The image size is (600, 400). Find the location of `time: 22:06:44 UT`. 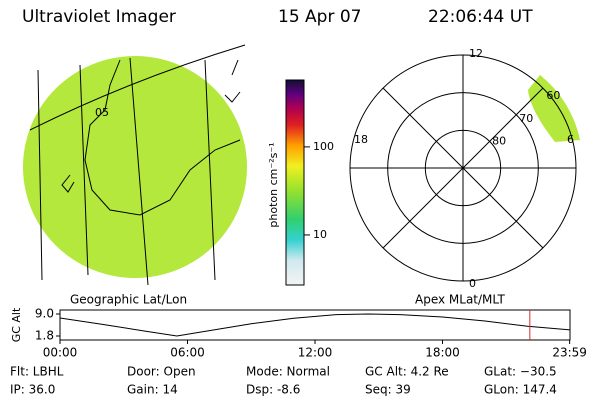

time: 22:06:44 UT is located at coordinates (480, 17).